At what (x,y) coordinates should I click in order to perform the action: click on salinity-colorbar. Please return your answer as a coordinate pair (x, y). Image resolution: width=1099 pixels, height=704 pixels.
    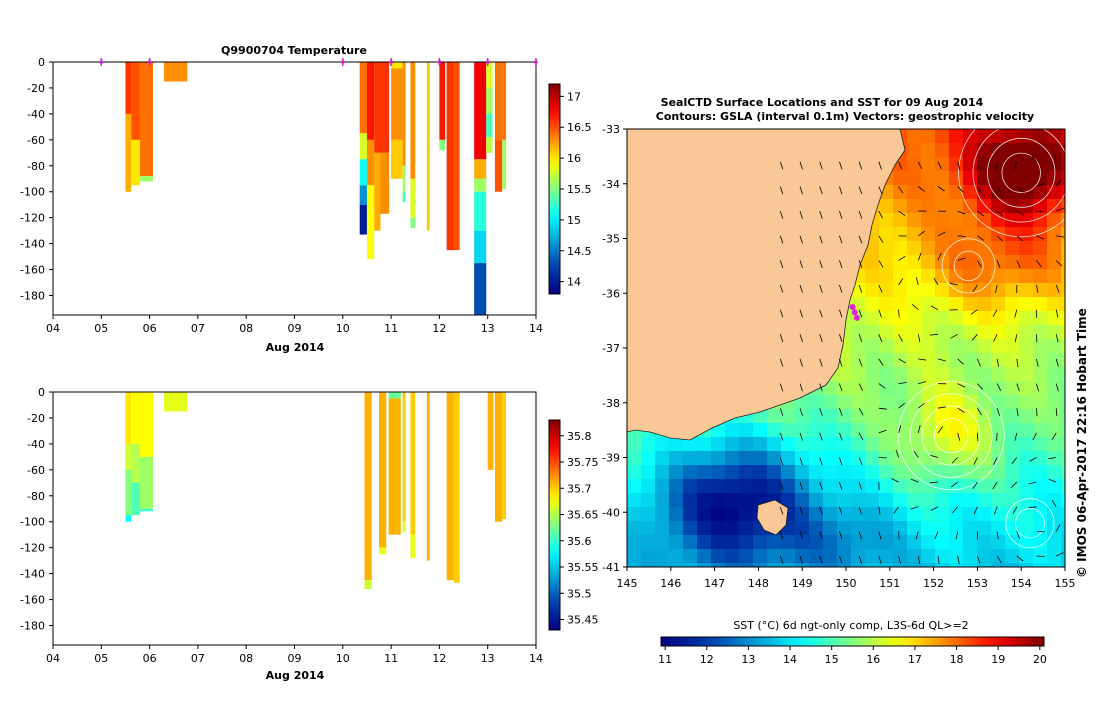
    Looking at the image, I should click on (554, 525).